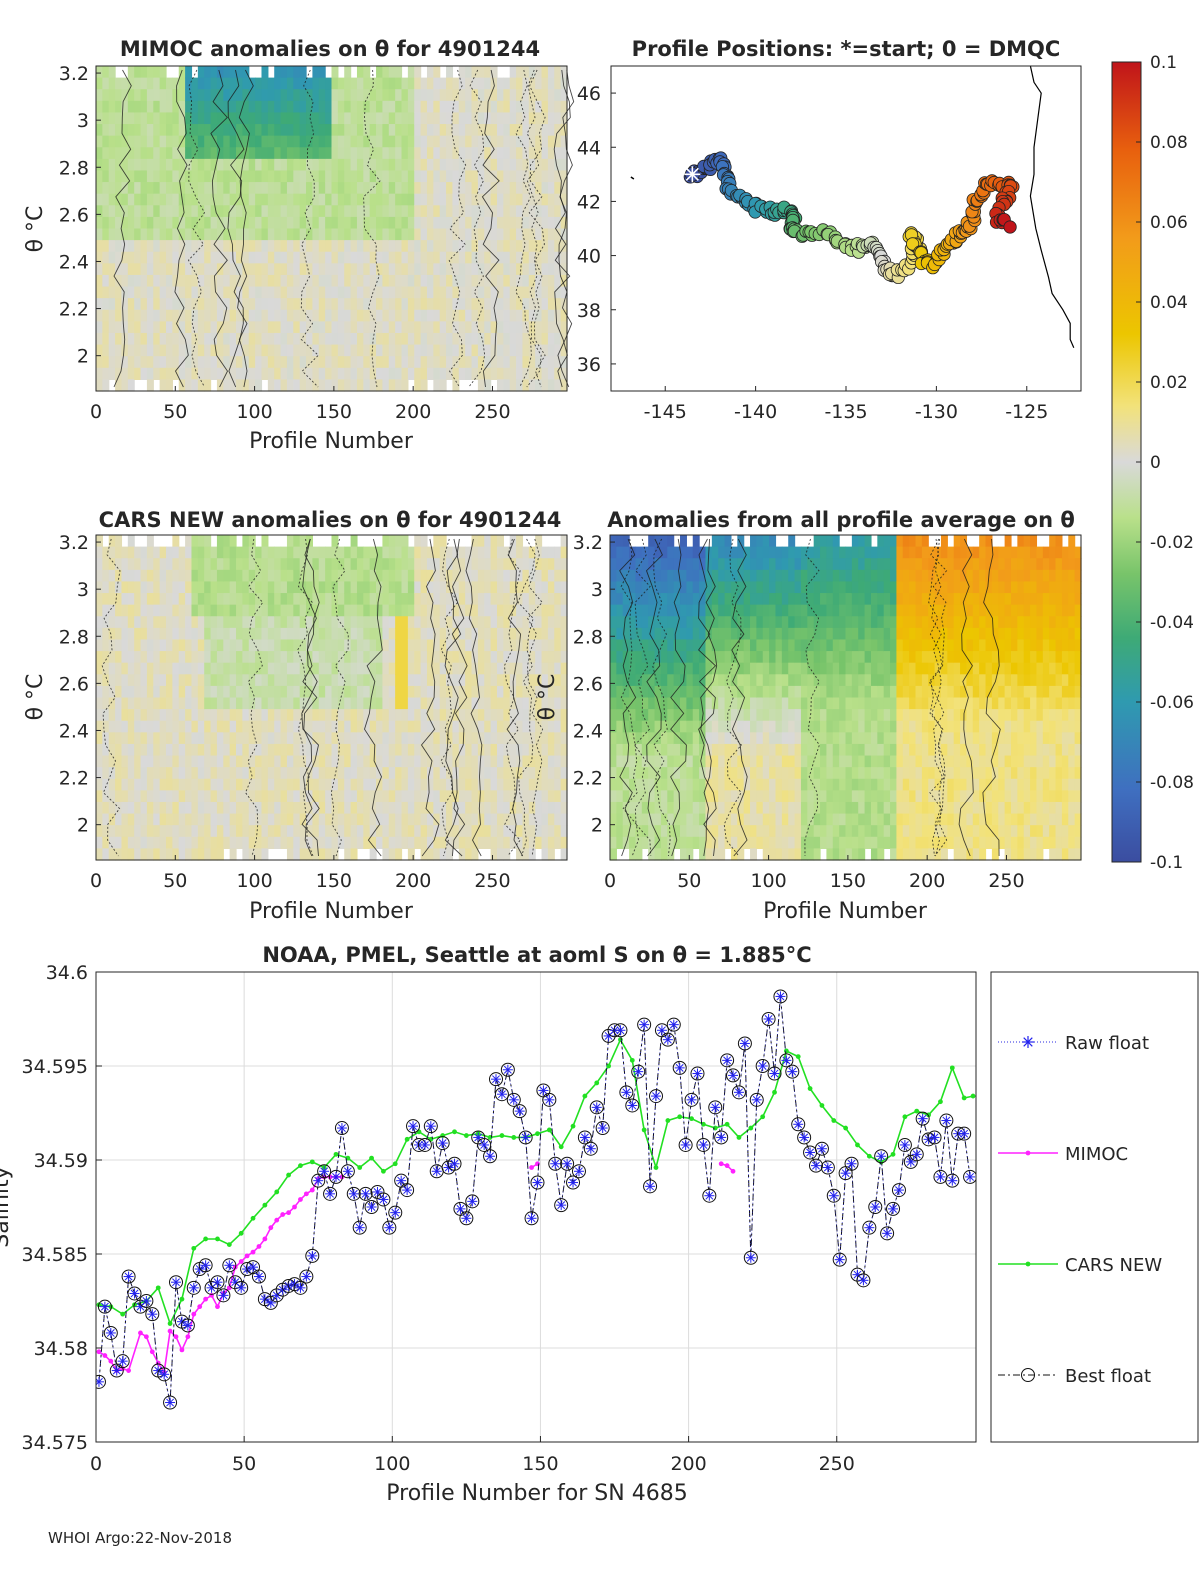  I want to click on y-tick-label: 2.4, so click(74, 262).